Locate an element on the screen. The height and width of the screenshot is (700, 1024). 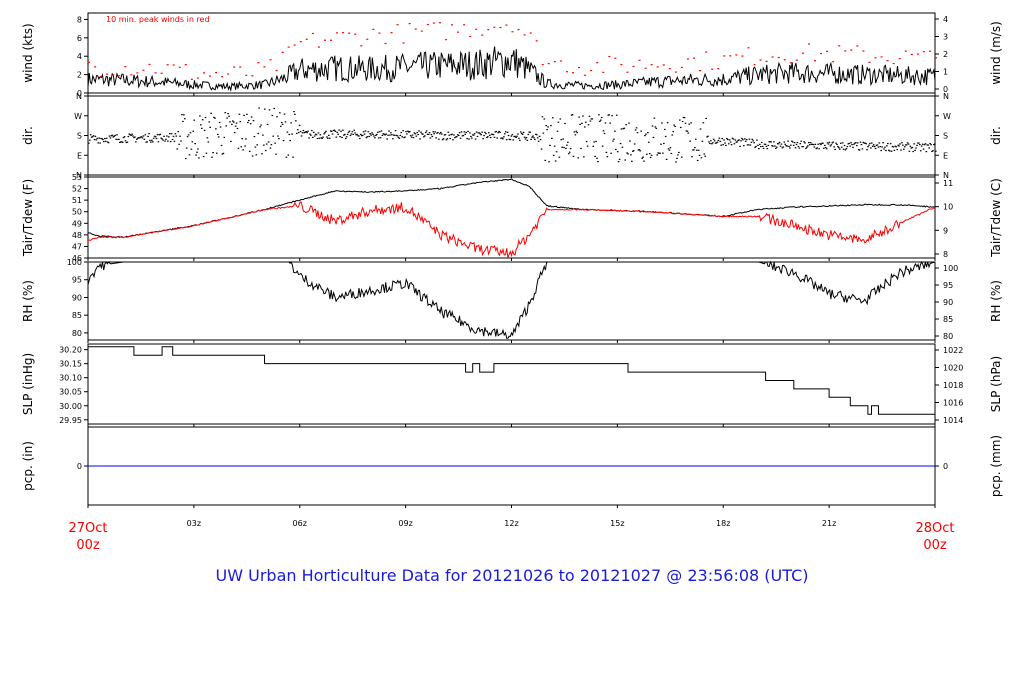
ytick-right-label: 100 is located at coordinates (950, 268).